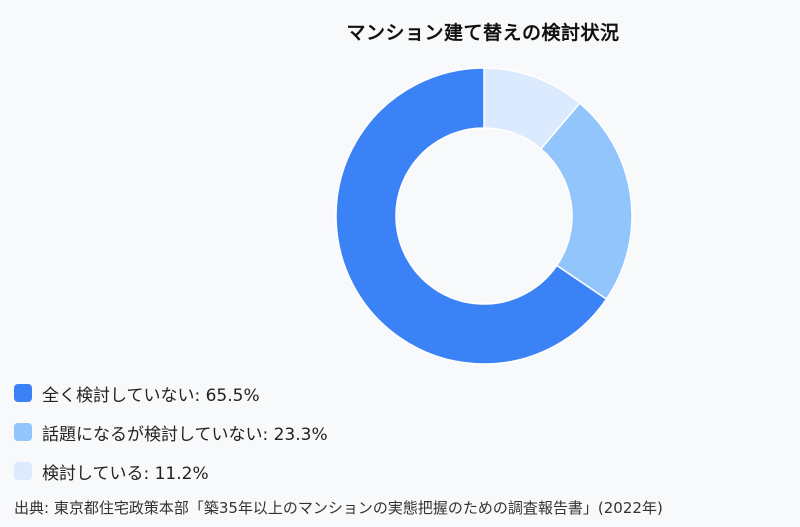 The image size is (800, 527). What do you see at coordinates (185, 434) in the screenshot?
I see `legend-label: 話題になるが検討していない: 23.3%` at bounding box center [185, 434].